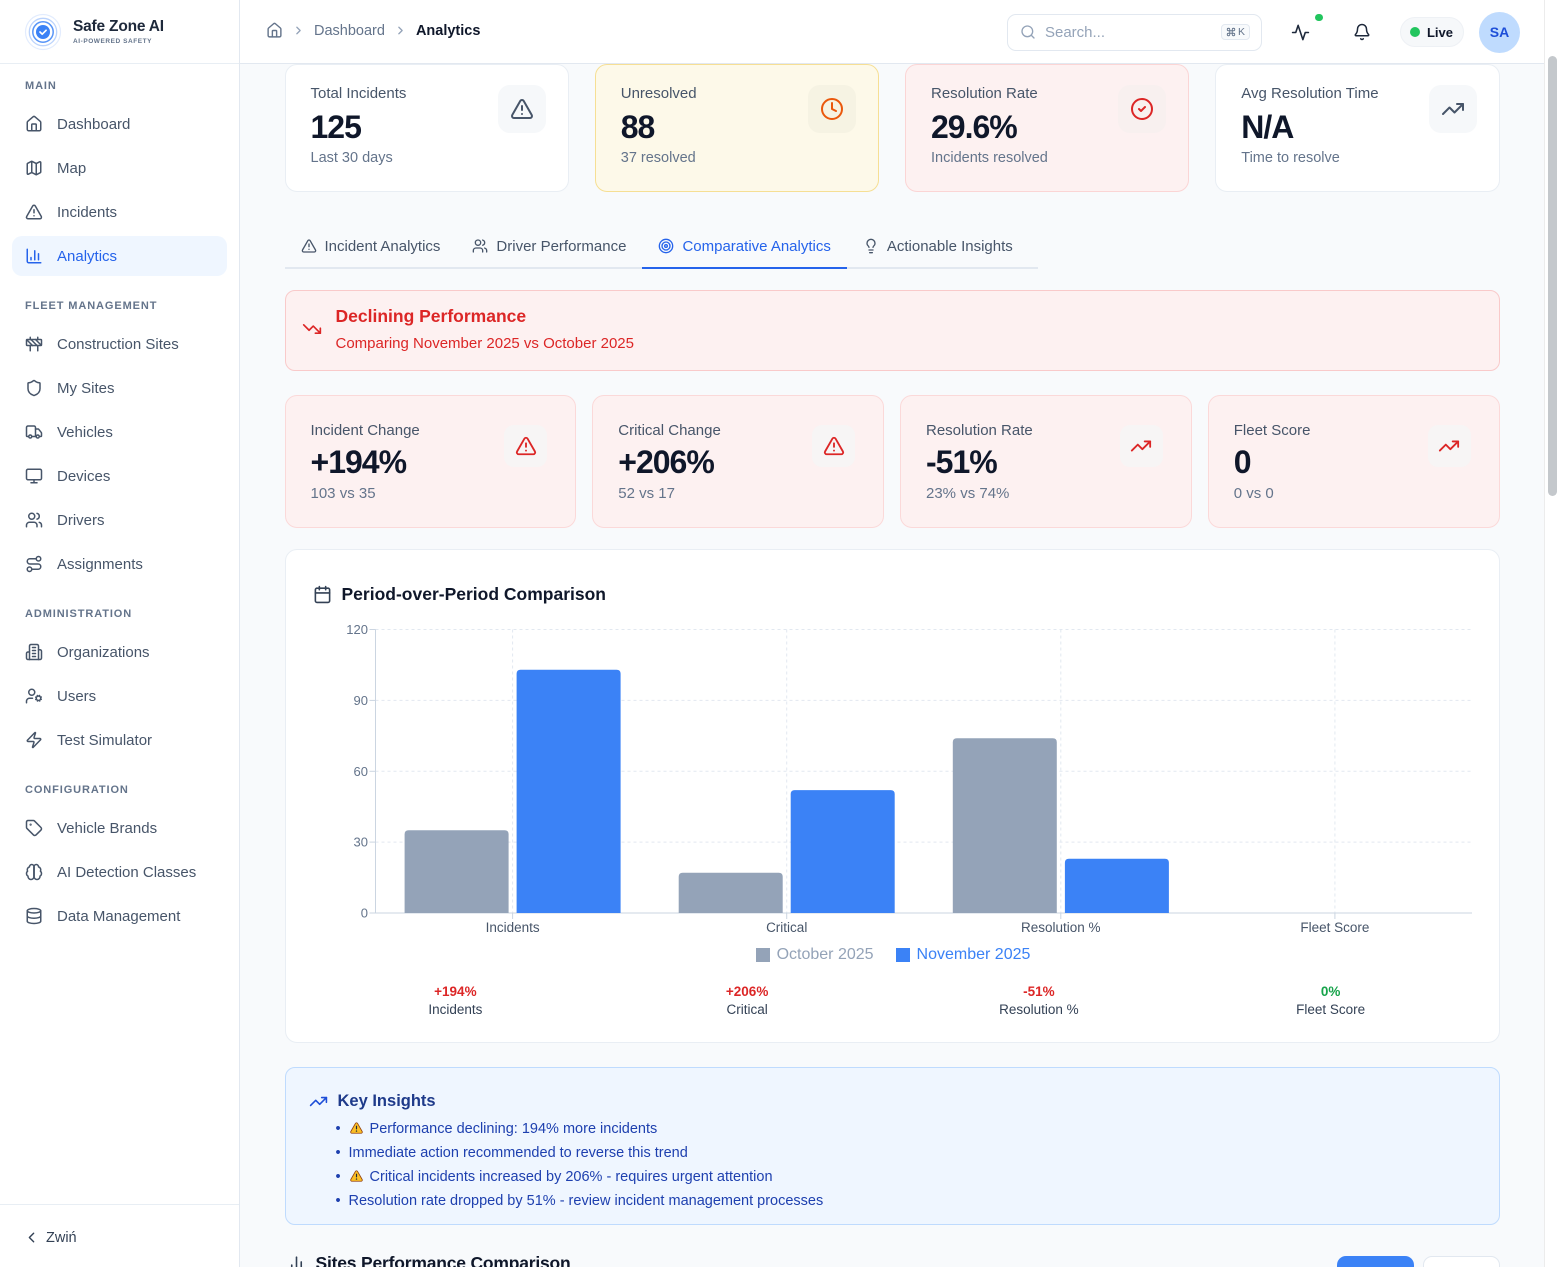 Image resolution: width=1559 pixels, height=1267 pixels. Describe the element at coordinates (512, 927) in the screenshot. I see `svg-text: Incidents` at that location.